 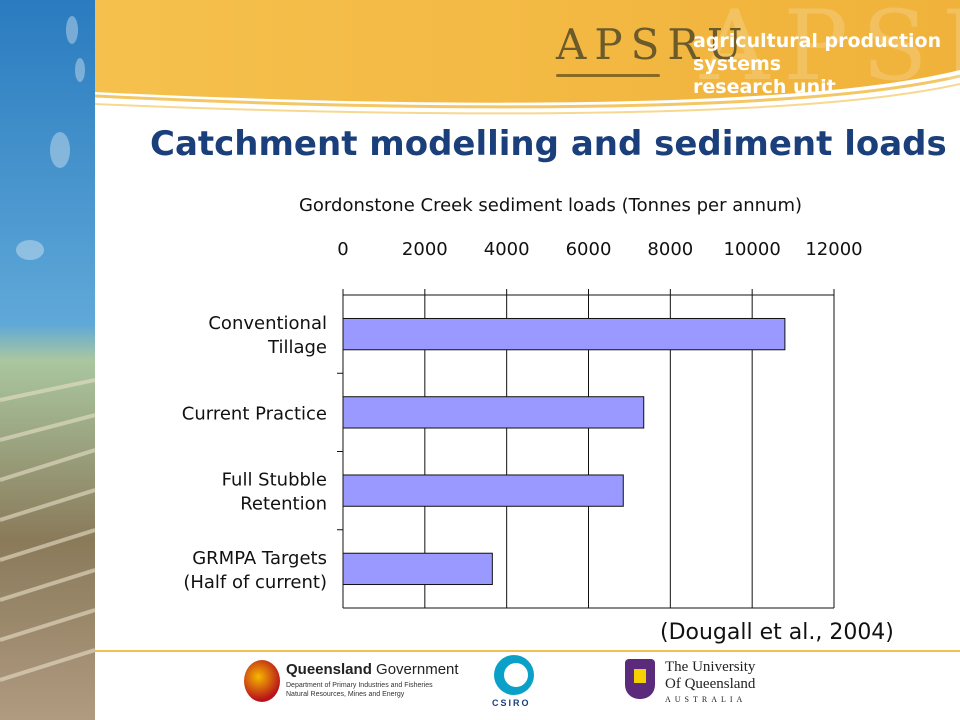 I want to click on x-tick-label: 2000, so click(x=425, y=249).